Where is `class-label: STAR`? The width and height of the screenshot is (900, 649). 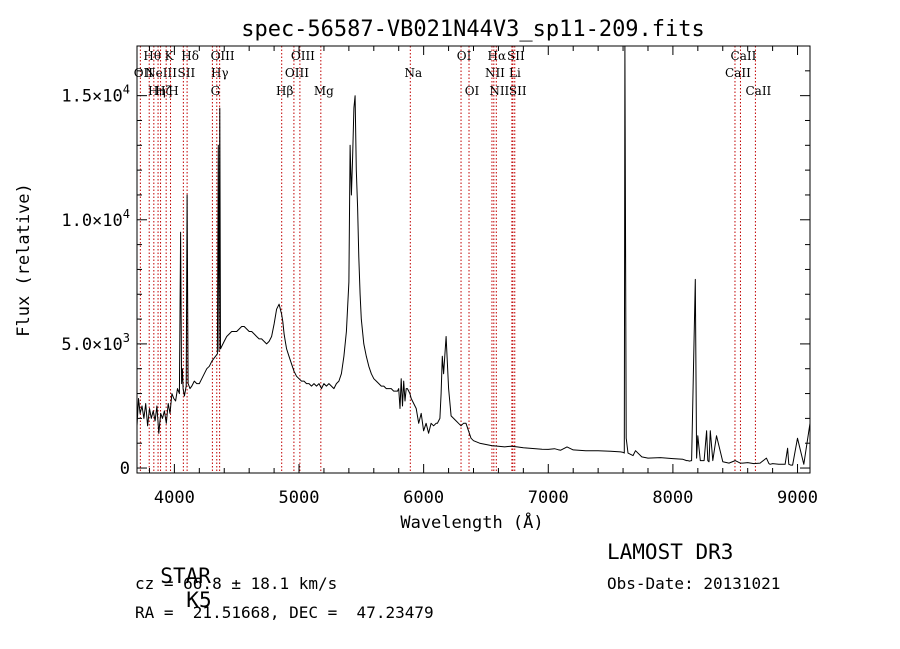
class-label: STAR is located at coordinates (185, 576).